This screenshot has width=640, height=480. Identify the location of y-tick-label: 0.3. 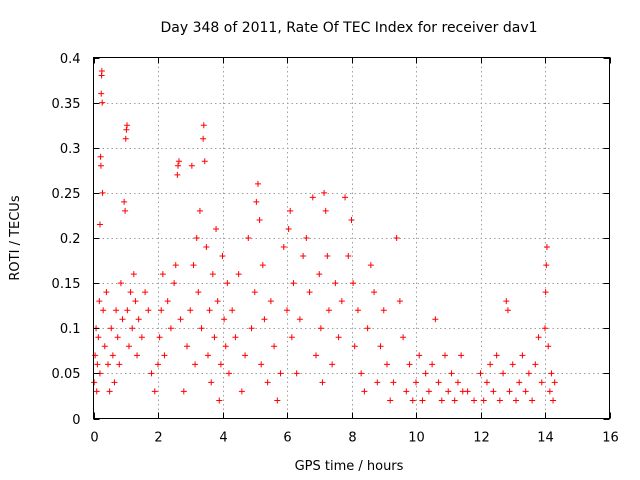
(70, 149).